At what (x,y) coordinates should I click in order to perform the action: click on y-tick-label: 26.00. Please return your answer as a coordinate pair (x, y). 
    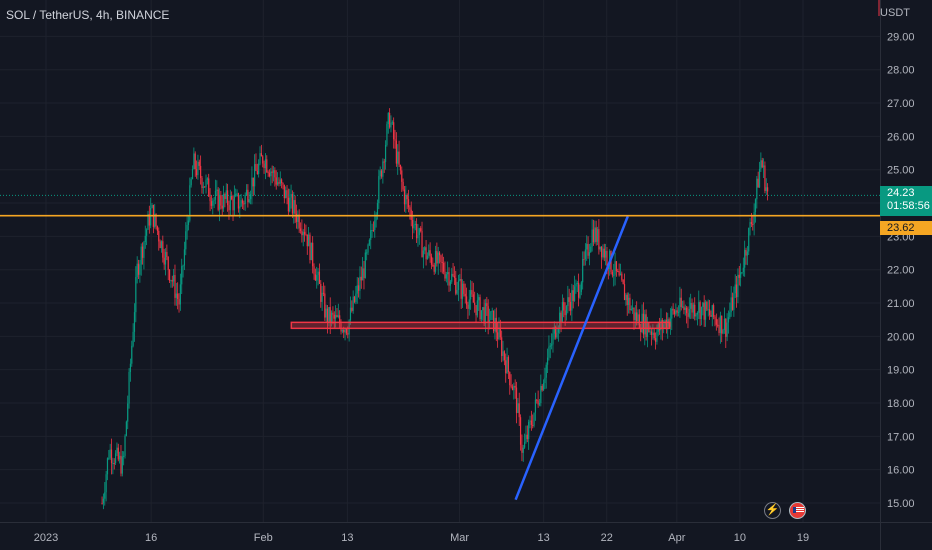
    Looking at the image, I should click on (901, 137).